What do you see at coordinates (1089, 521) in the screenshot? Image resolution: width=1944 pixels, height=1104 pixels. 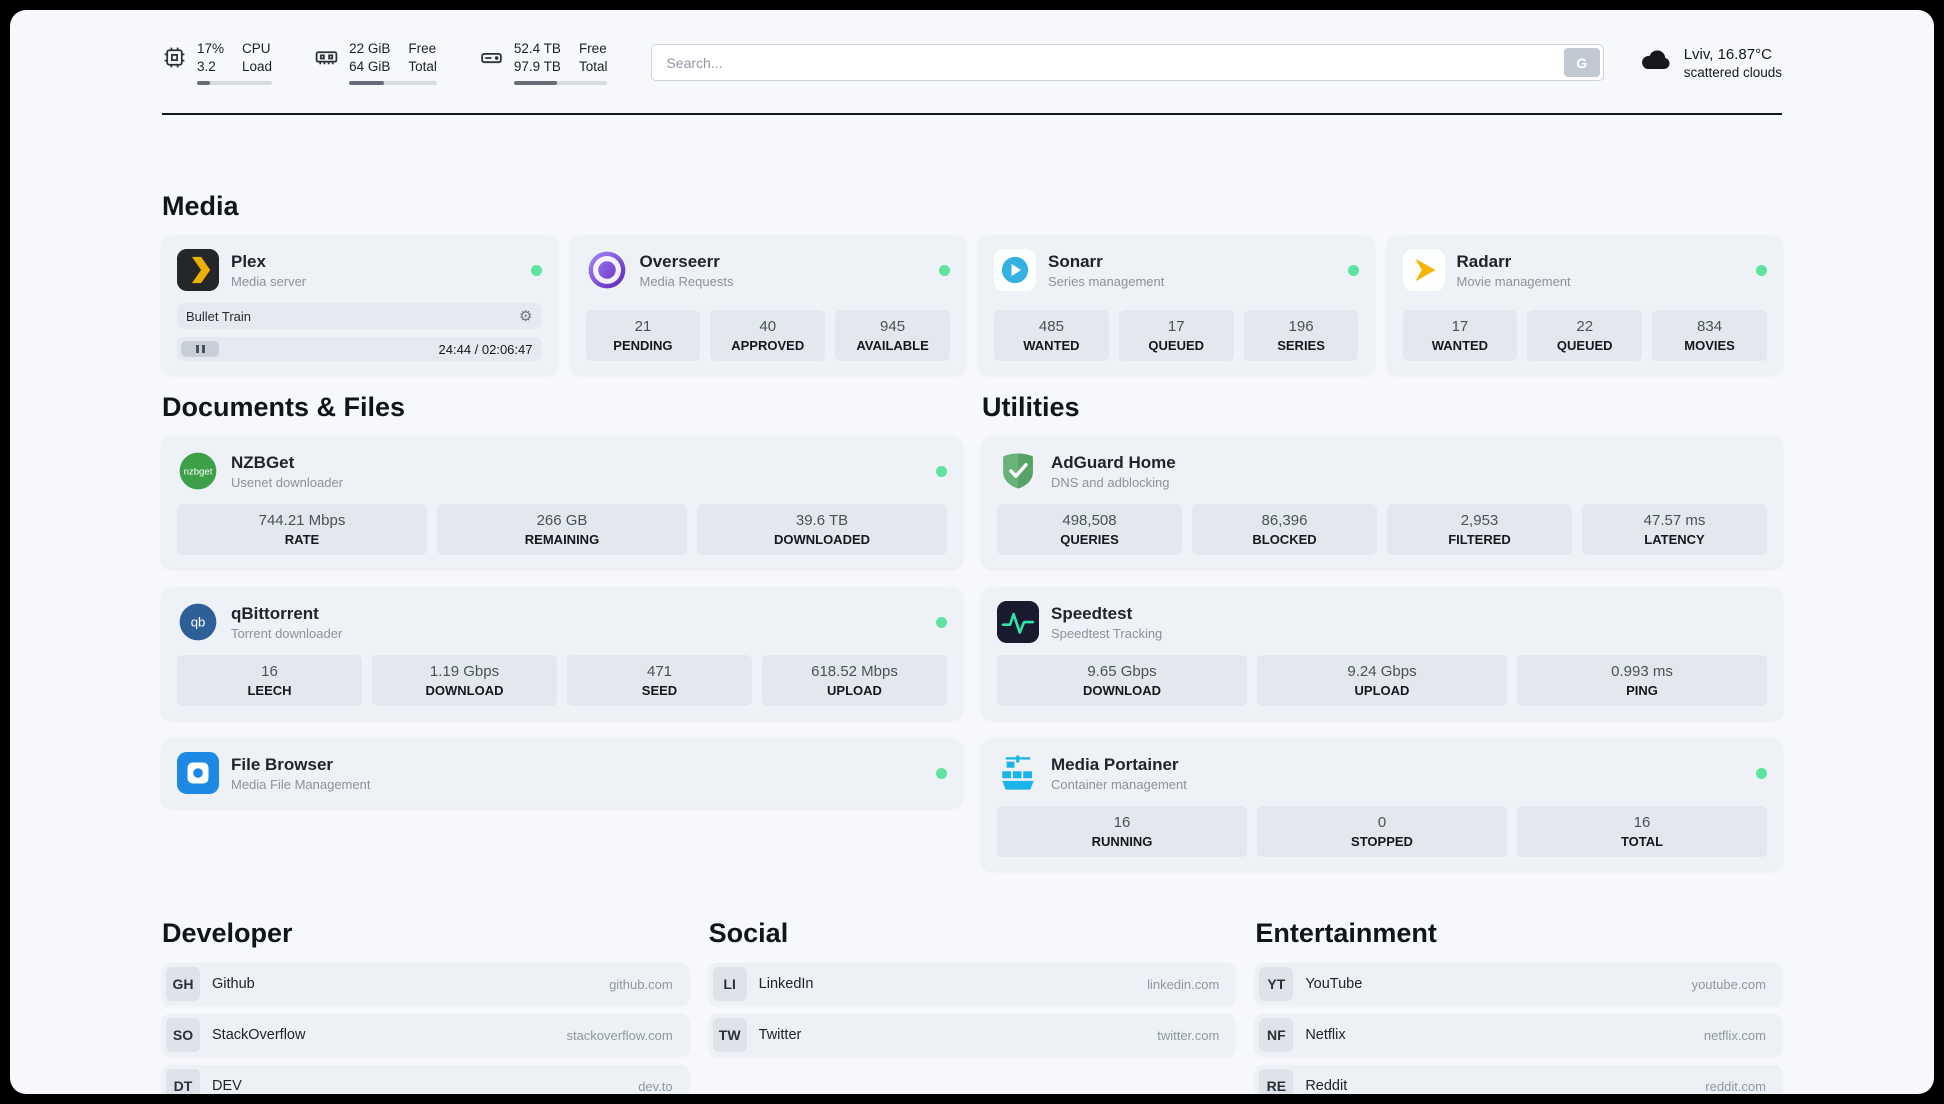 I see `stat-value: 498,508` at bounding box center [1089, 521].